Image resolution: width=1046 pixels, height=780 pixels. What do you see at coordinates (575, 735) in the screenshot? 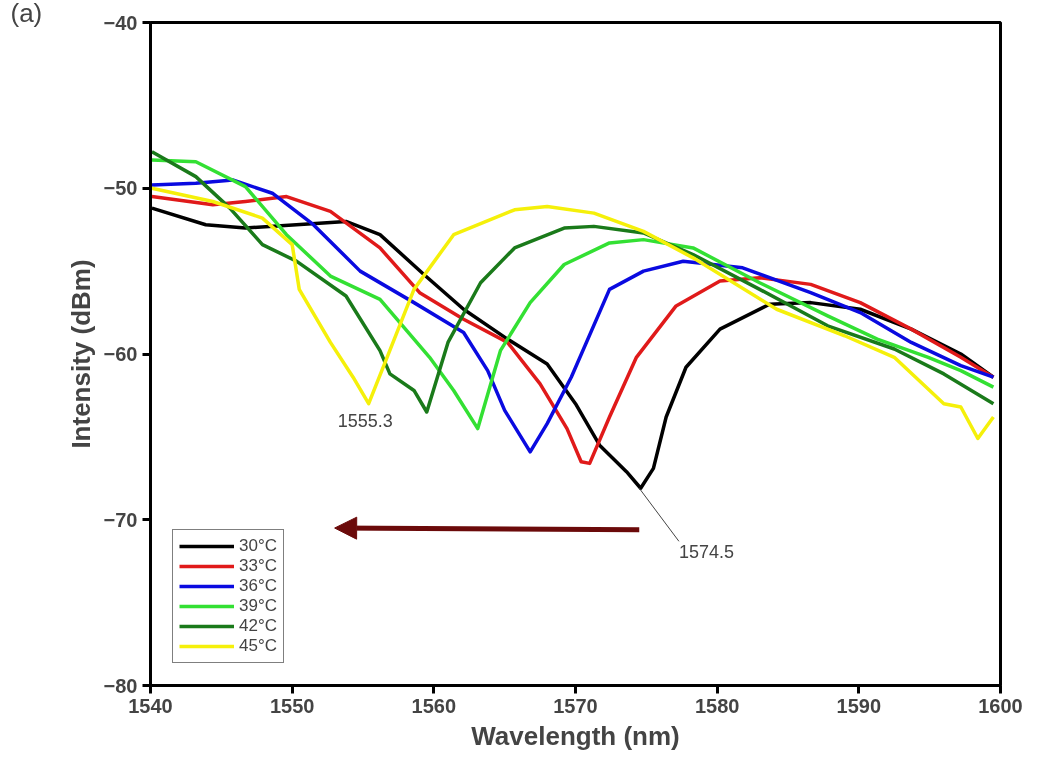
I see `x-axis-title: Wavelength (nm)` at bounding box center [575, 735].